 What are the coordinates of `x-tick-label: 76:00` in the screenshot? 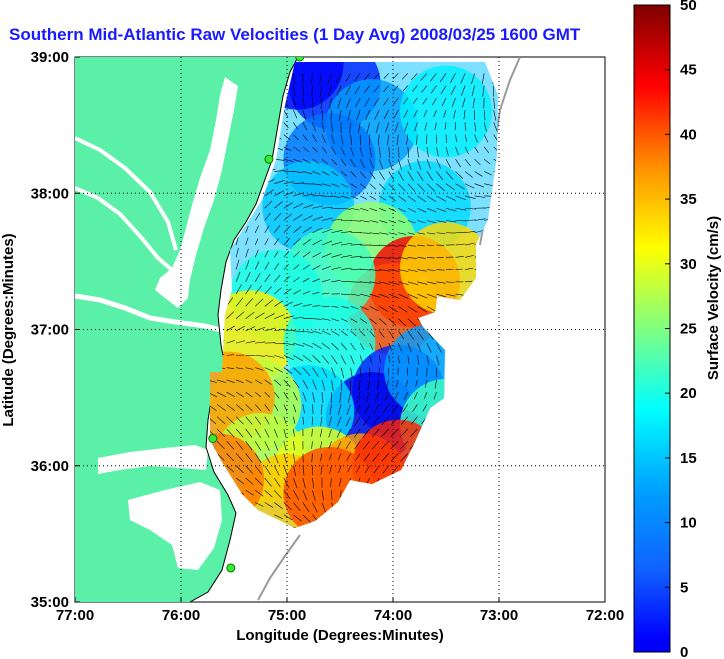 It's located at (181, 615).